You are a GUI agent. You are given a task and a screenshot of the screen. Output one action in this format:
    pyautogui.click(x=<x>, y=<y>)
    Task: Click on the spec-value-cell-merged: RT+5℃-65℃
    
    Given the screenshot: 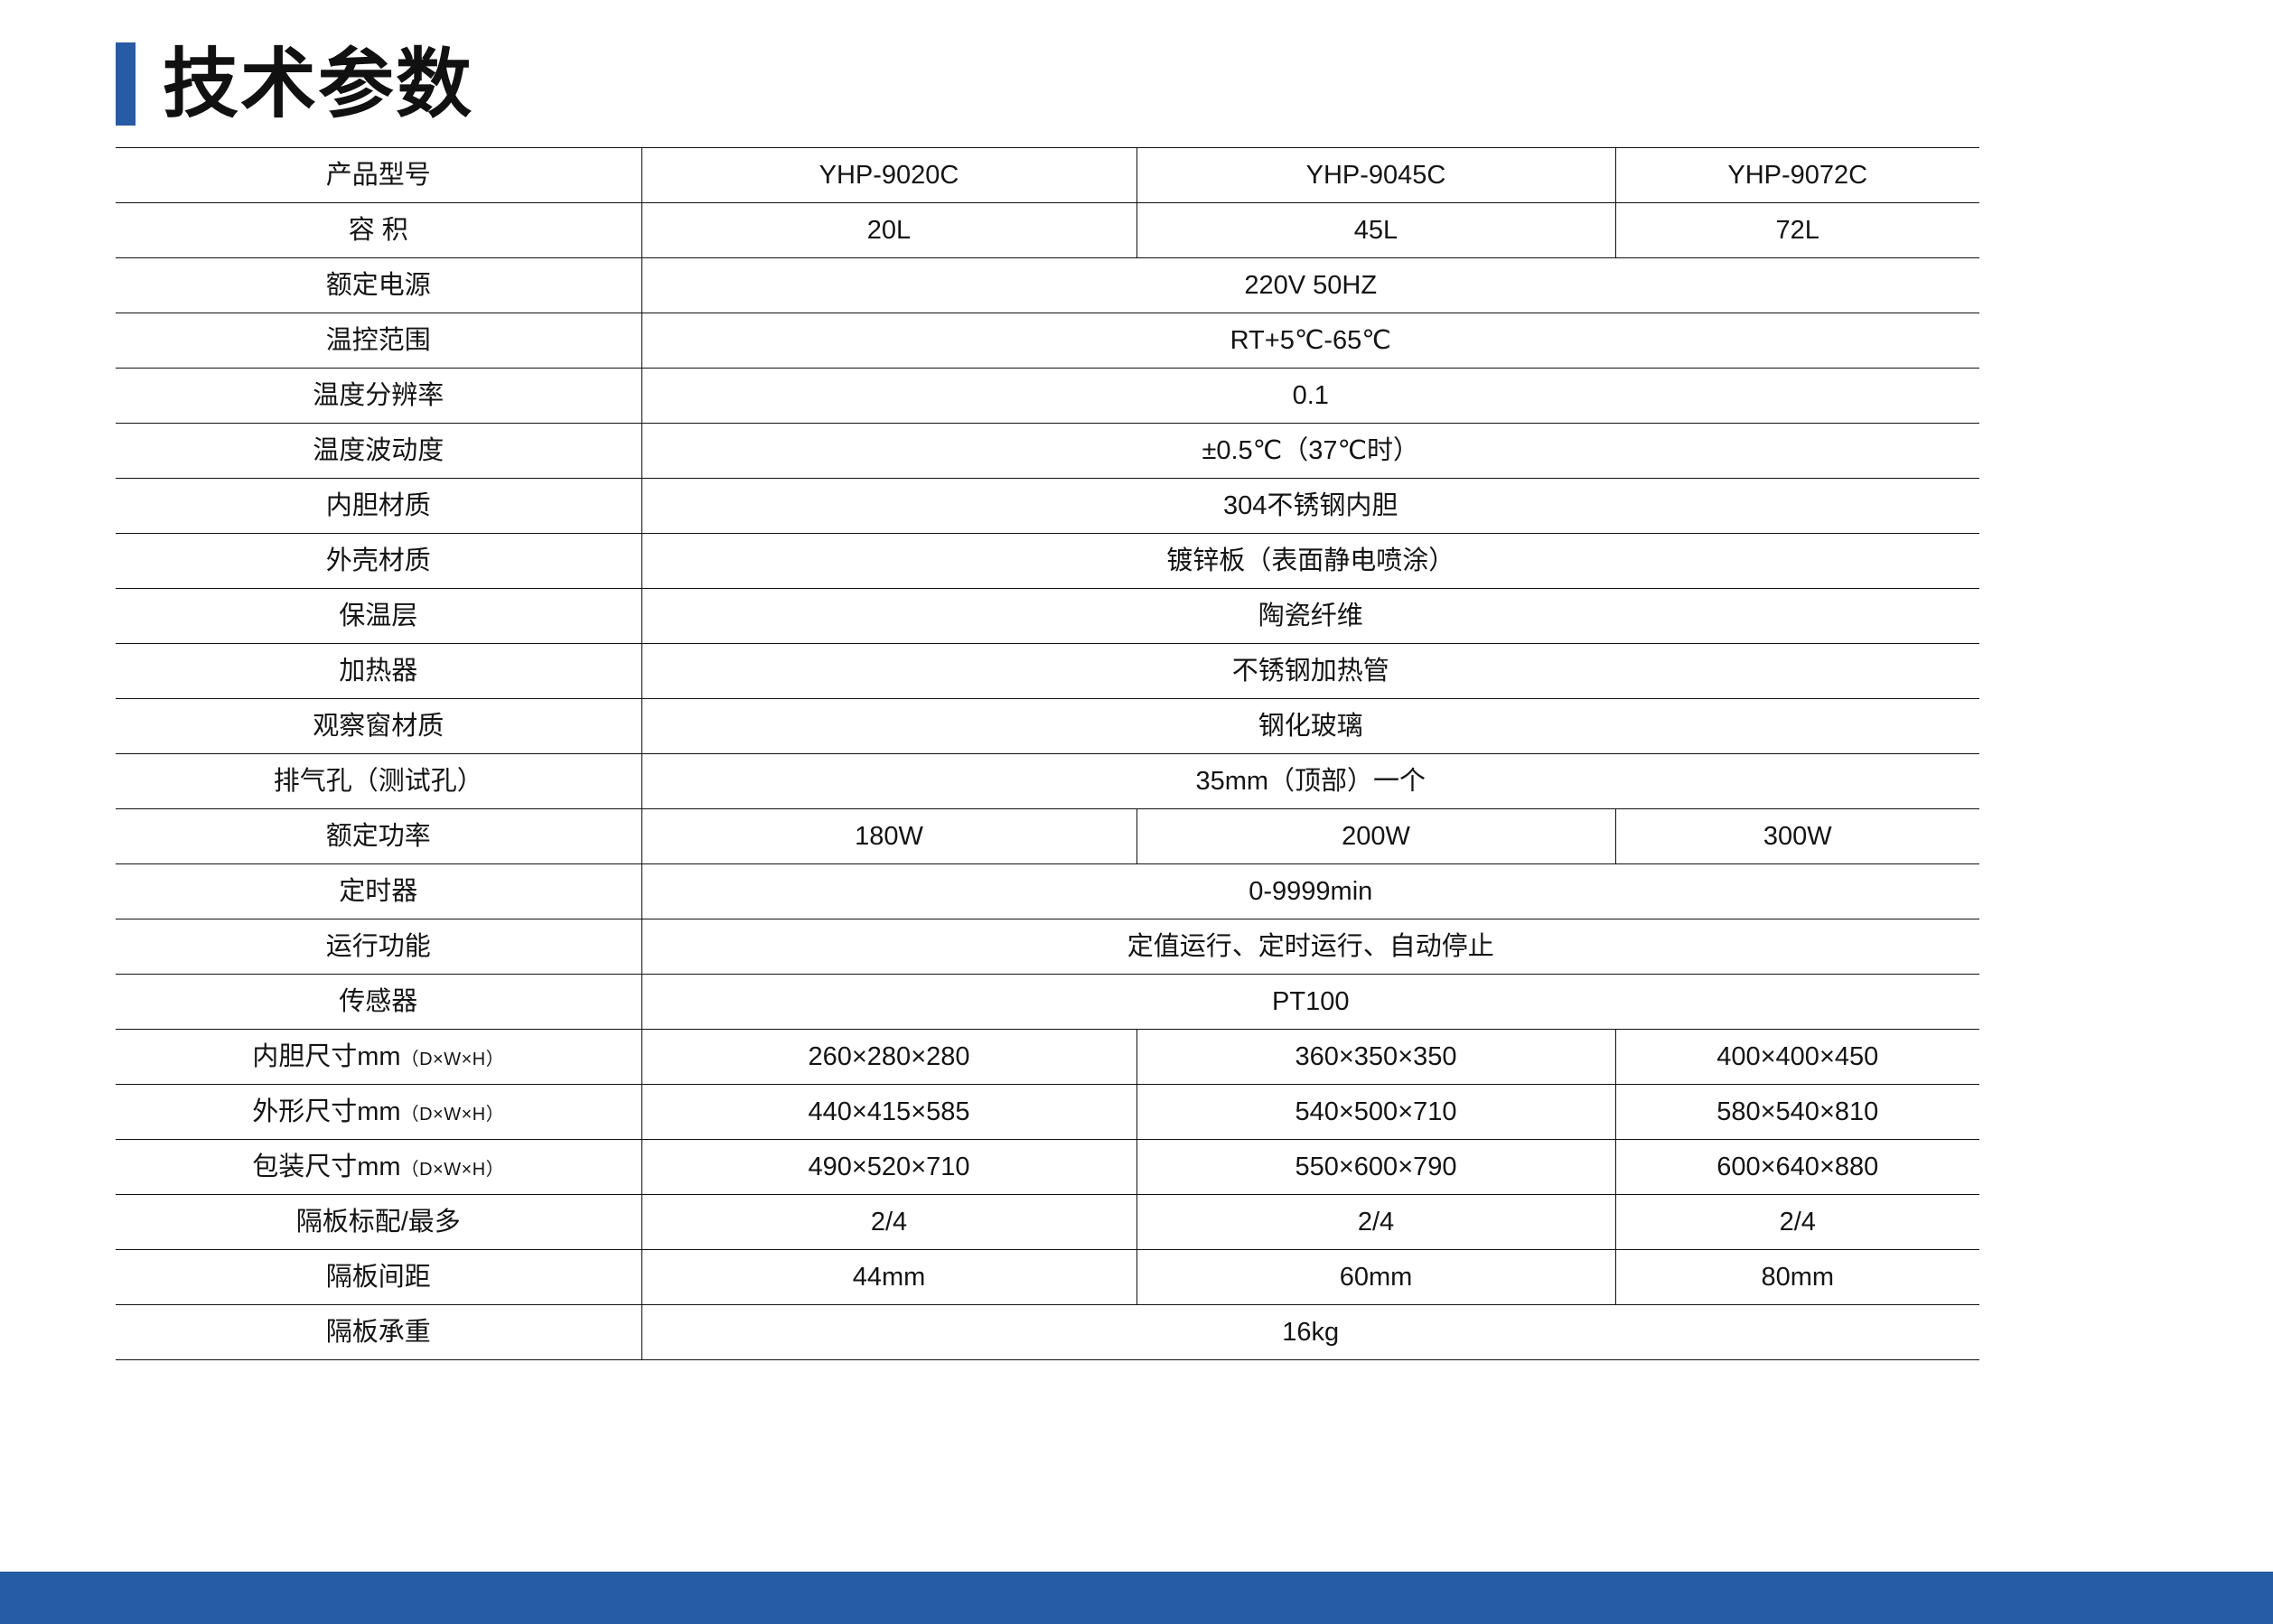 What is the action you would take?
    pyautogui.click(x=1310, y=341)
    